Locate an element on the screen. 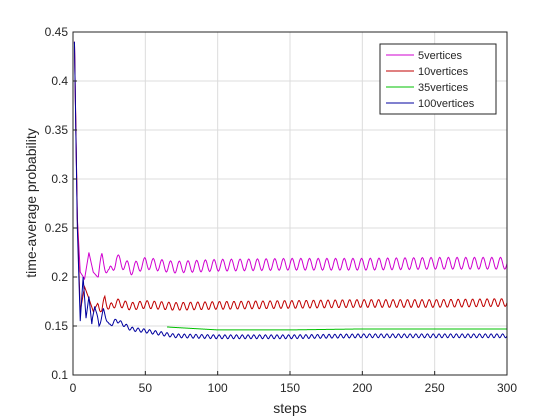  y-tick-label: 0.3 is located at coordinates (59, 179).